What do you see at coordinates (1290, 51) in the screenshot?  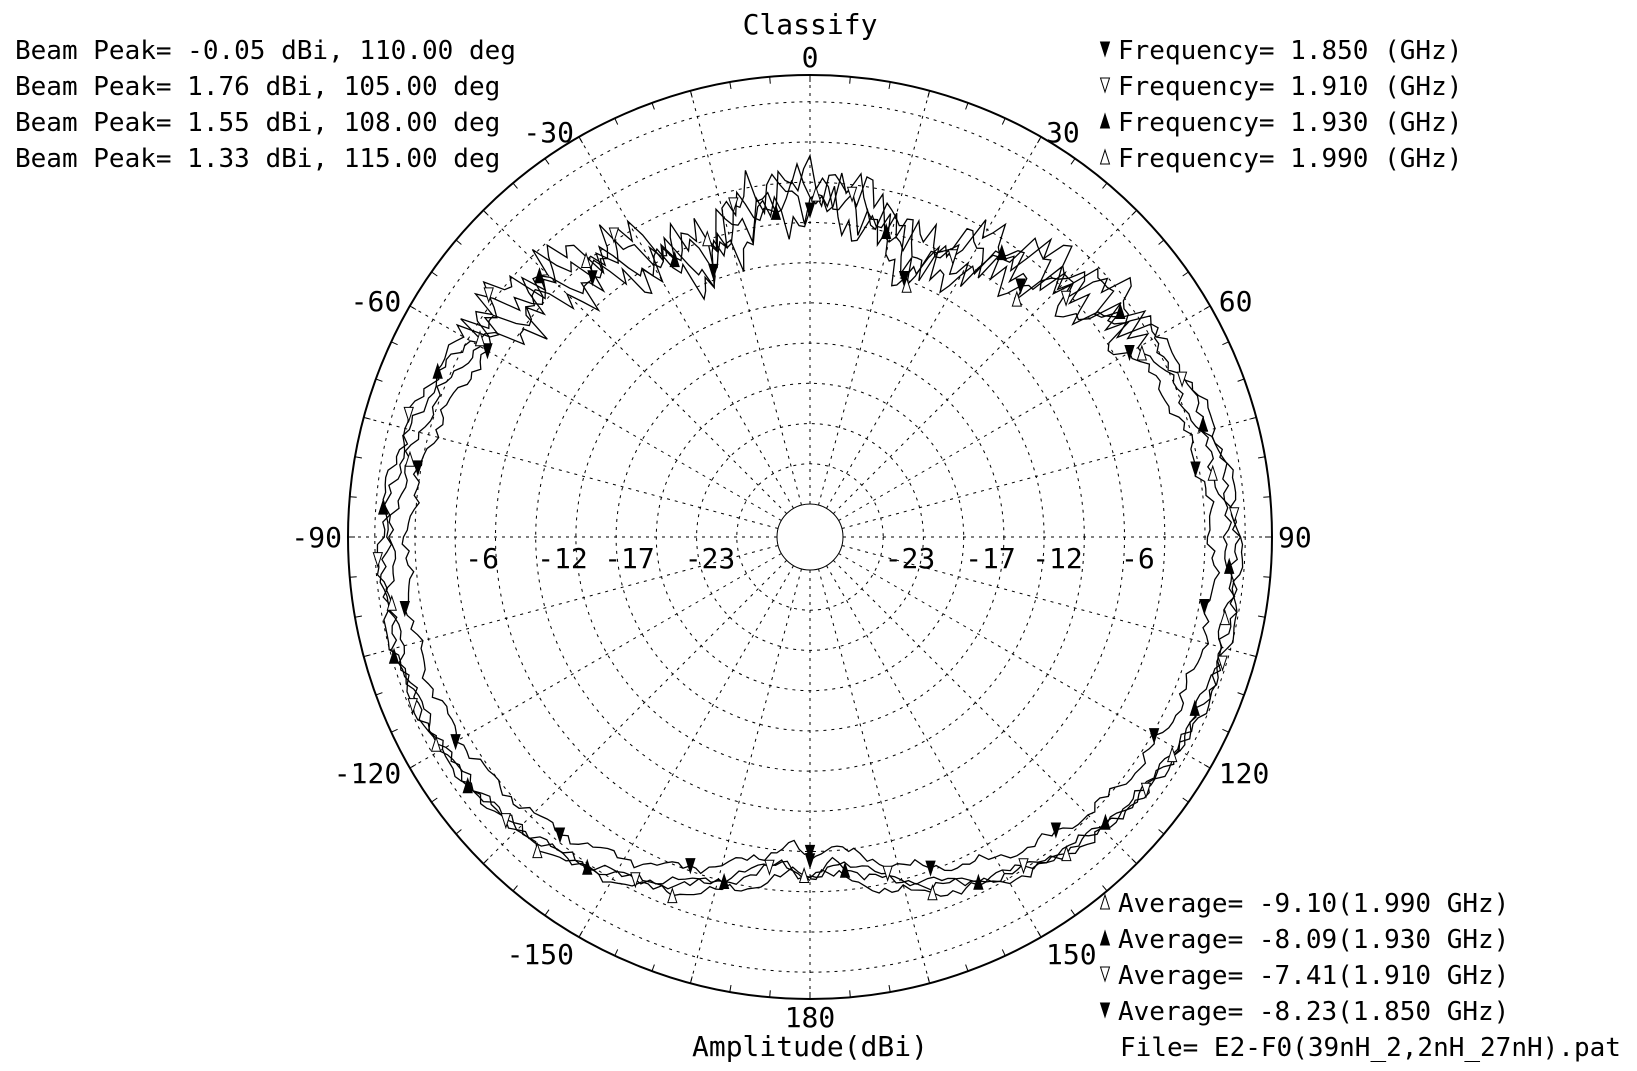 I see `frequency-legend-line: Frequency= 1.850 (GHz)` at bounding box center [1290, 51].